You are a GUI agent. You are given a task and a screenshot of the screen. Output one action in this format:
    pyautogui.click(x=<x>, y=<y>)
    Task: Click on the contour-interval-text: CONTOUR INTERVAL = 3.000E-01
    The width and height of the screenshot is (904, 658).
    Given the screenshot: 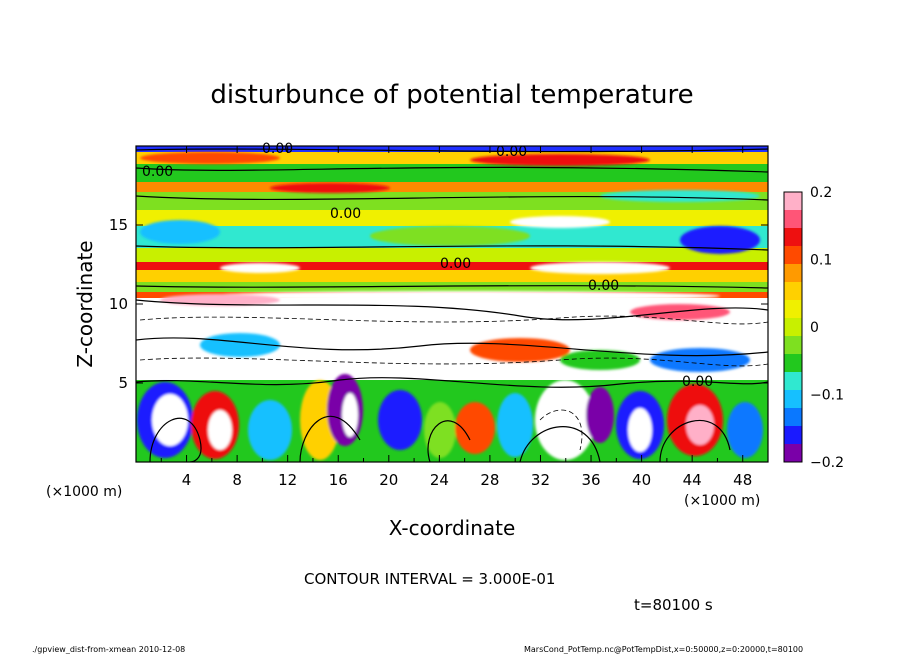 What is the action you would take?
    pyautogui.click(x=429, y=579)
    